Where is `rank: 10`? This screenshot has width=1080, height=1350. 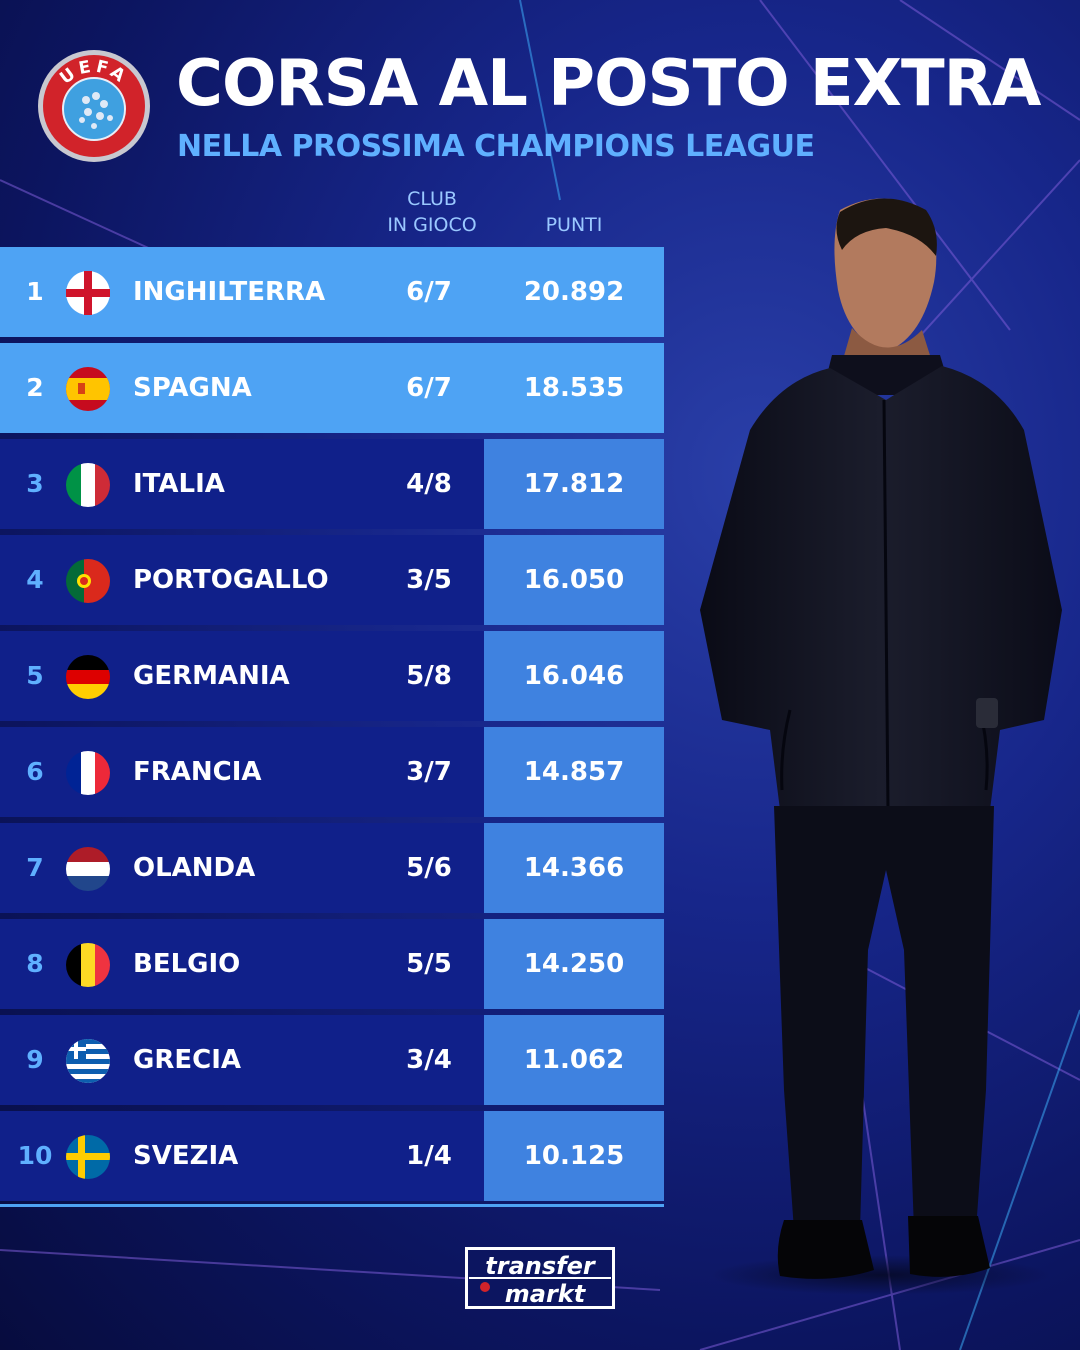
rank: 10 is located at coordinates (35, 1155).